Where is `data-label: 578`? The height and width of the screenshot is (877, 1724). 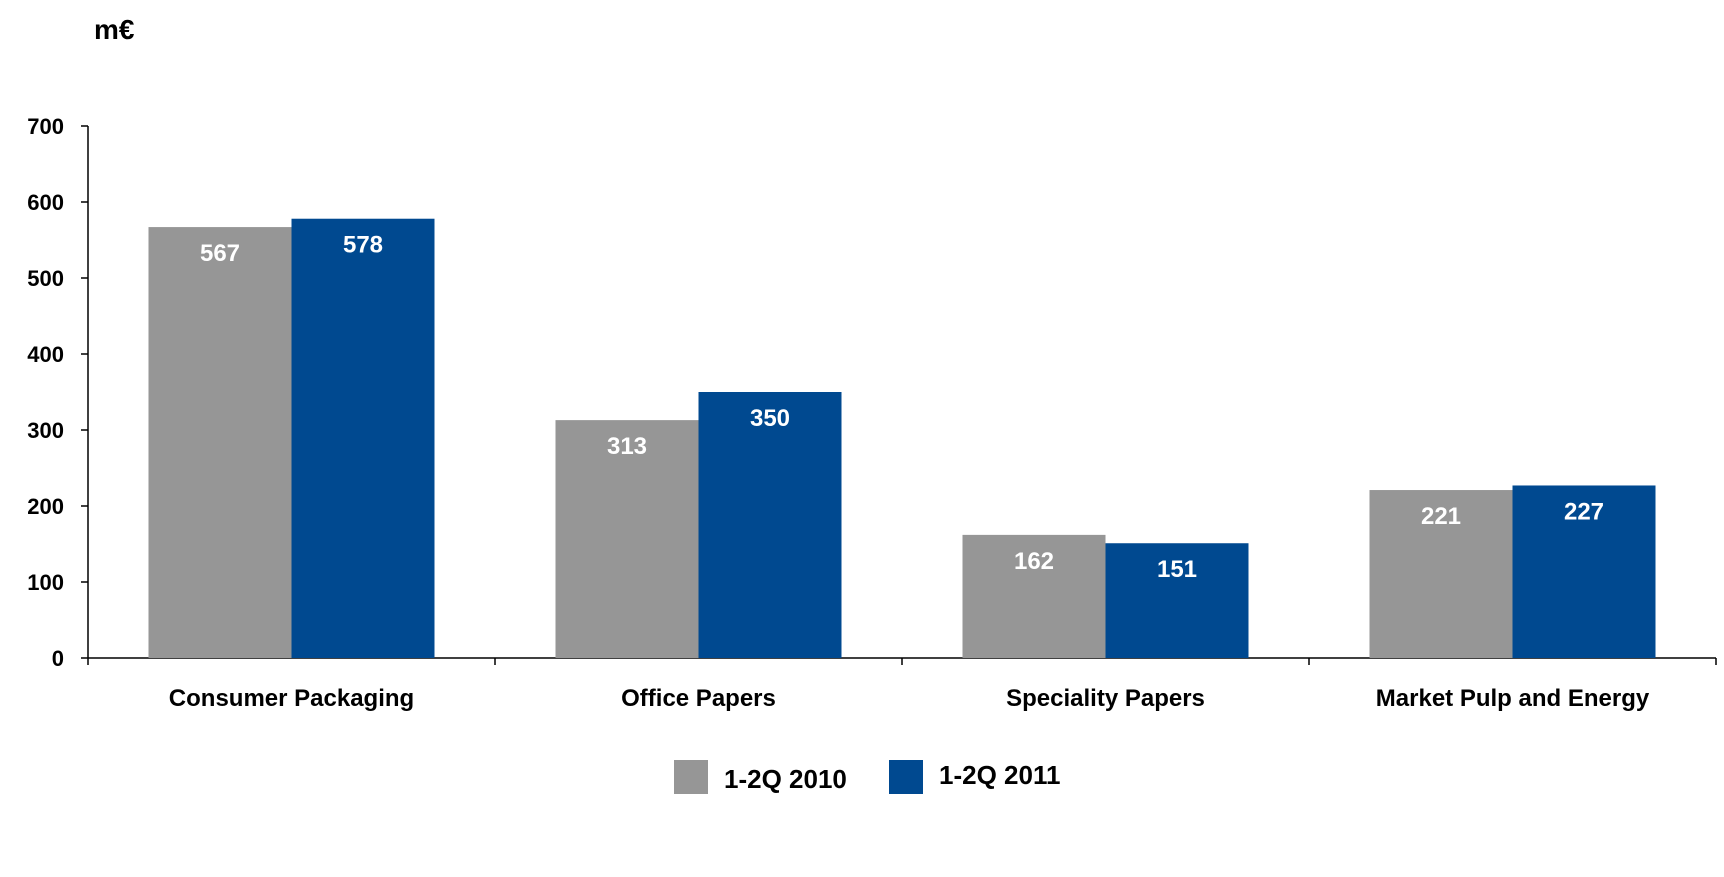
data-label: 578 is located at coordinates (363, 245).